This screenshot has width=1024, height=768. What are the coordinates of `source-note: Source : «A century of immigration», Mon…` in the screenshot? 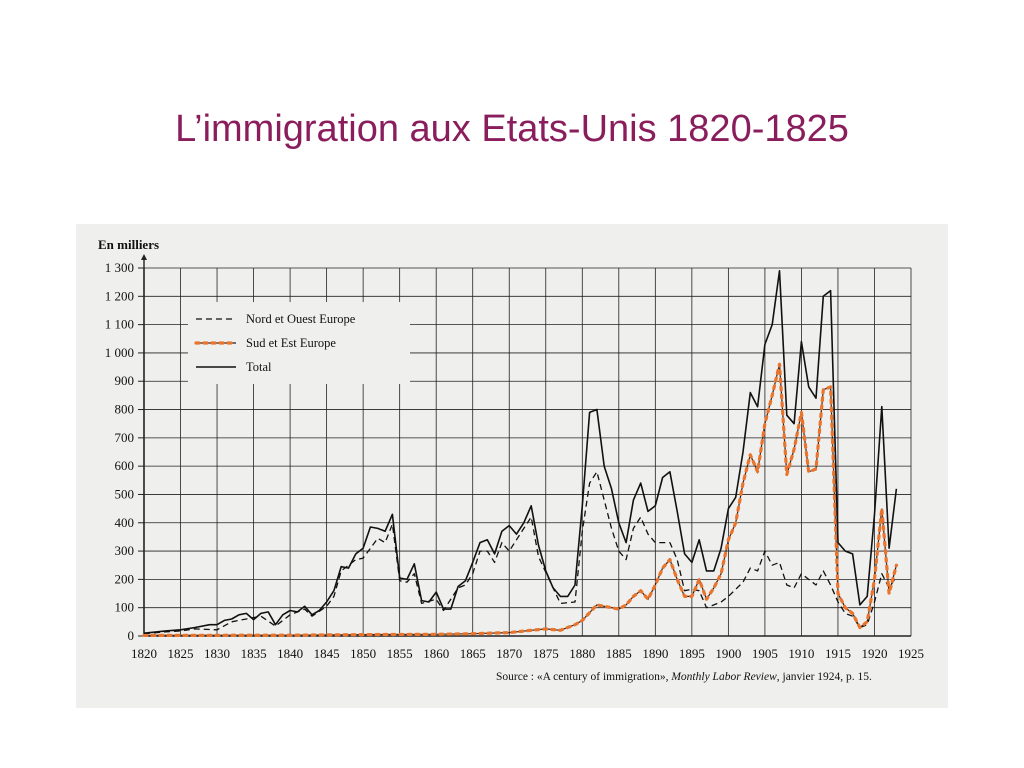 It's located at (684, 677).